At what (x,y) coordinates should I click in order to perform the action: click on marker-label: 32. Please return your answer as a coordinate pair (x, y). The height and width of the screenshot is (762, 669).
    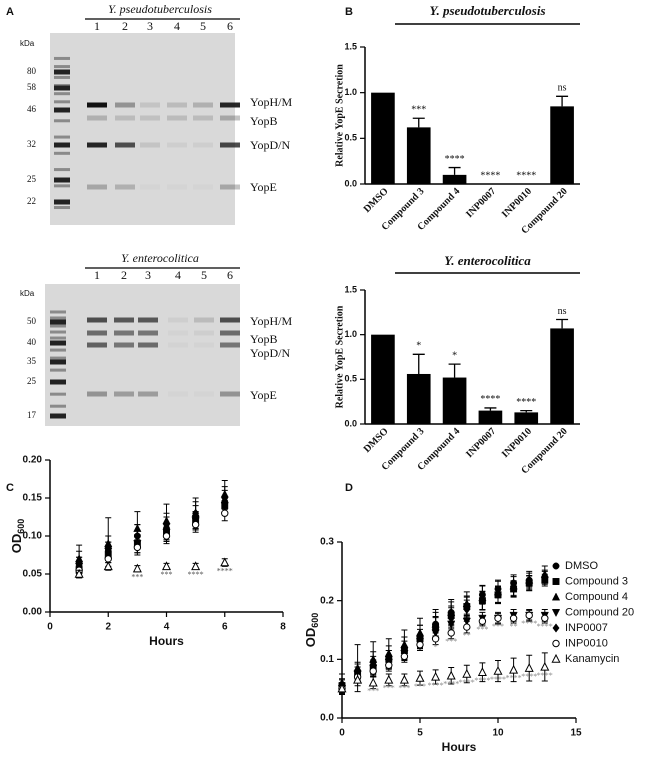
    Looking at the image, I should click on (31, 144).